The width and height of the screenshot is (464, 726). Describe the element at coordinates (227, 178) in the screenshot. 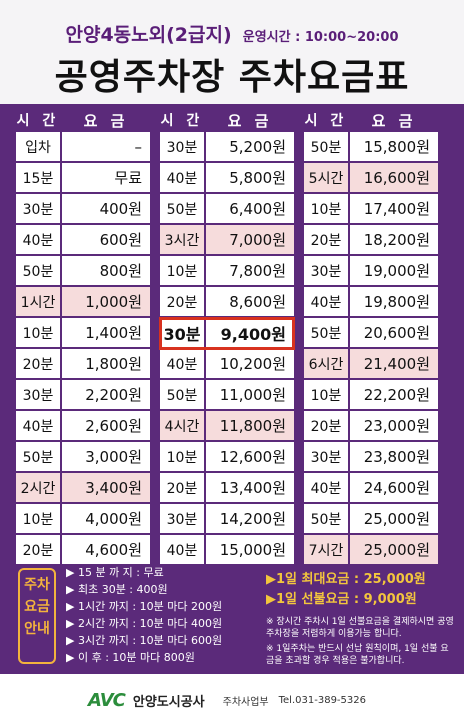

I see `table-row: 40분 5,800원` at that location.